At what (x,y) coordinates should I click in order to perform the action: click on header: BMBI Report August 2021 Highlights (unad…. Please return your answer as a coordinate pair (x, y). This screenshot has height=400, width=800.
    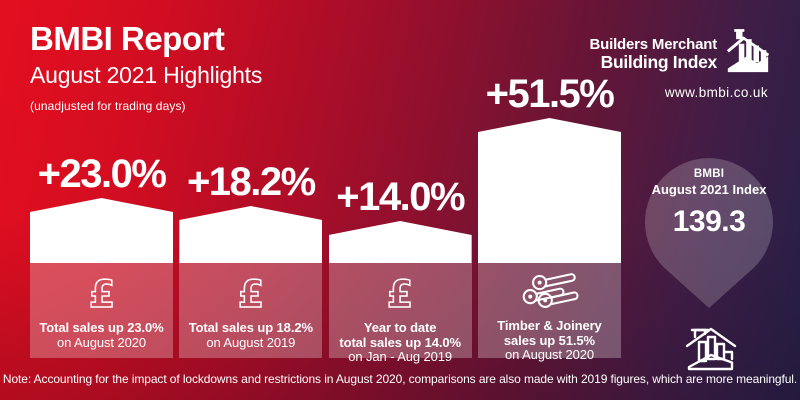
    Looking at the image, I should click on (146, 66).